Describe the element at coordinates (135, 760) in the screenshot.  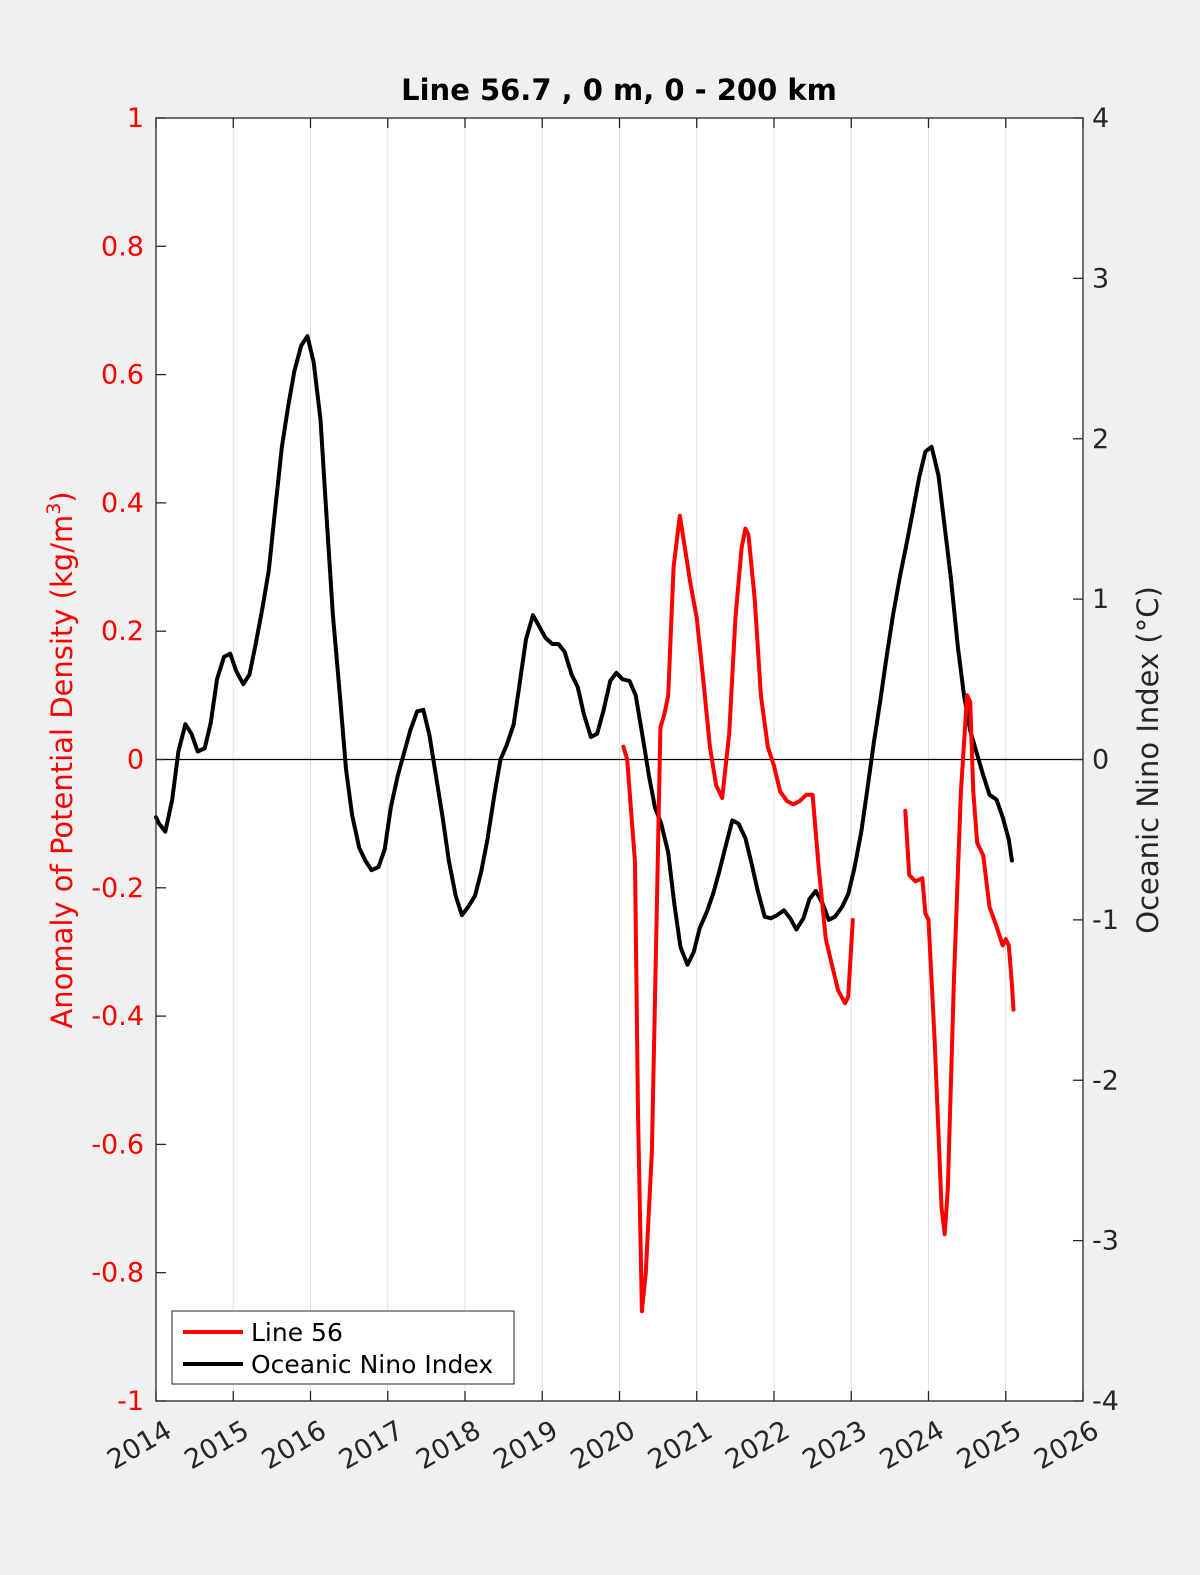
I see `y-left-tick-label-0: 0` at that location.